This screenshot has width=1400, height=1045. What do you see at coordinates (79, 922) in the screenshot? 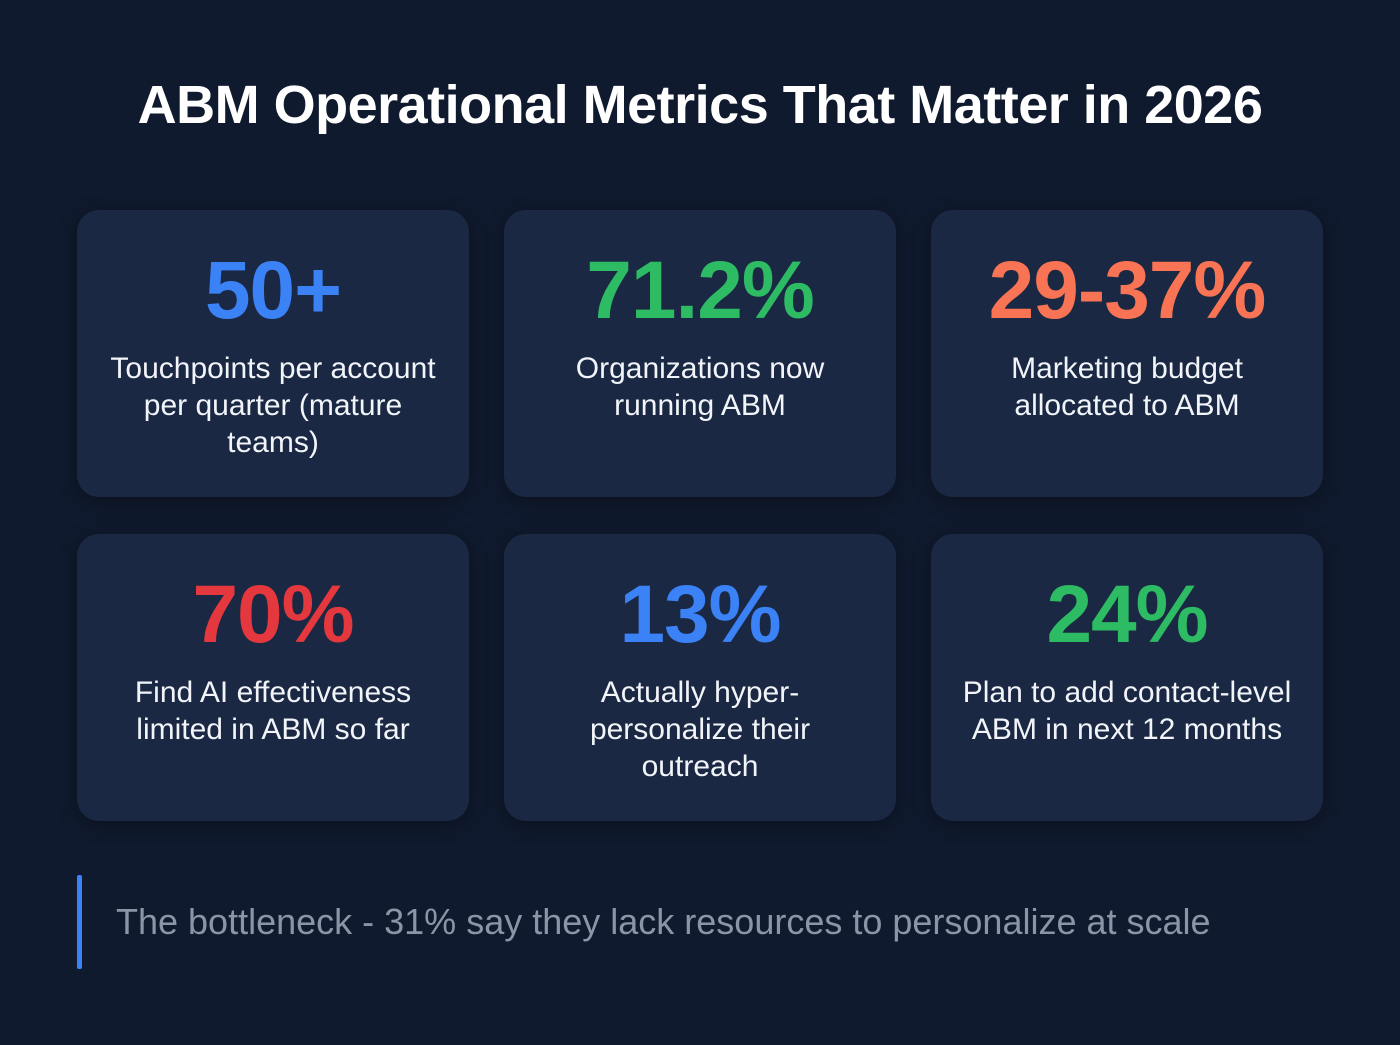
I see `accent-bar` at bounding box center [79, 922].